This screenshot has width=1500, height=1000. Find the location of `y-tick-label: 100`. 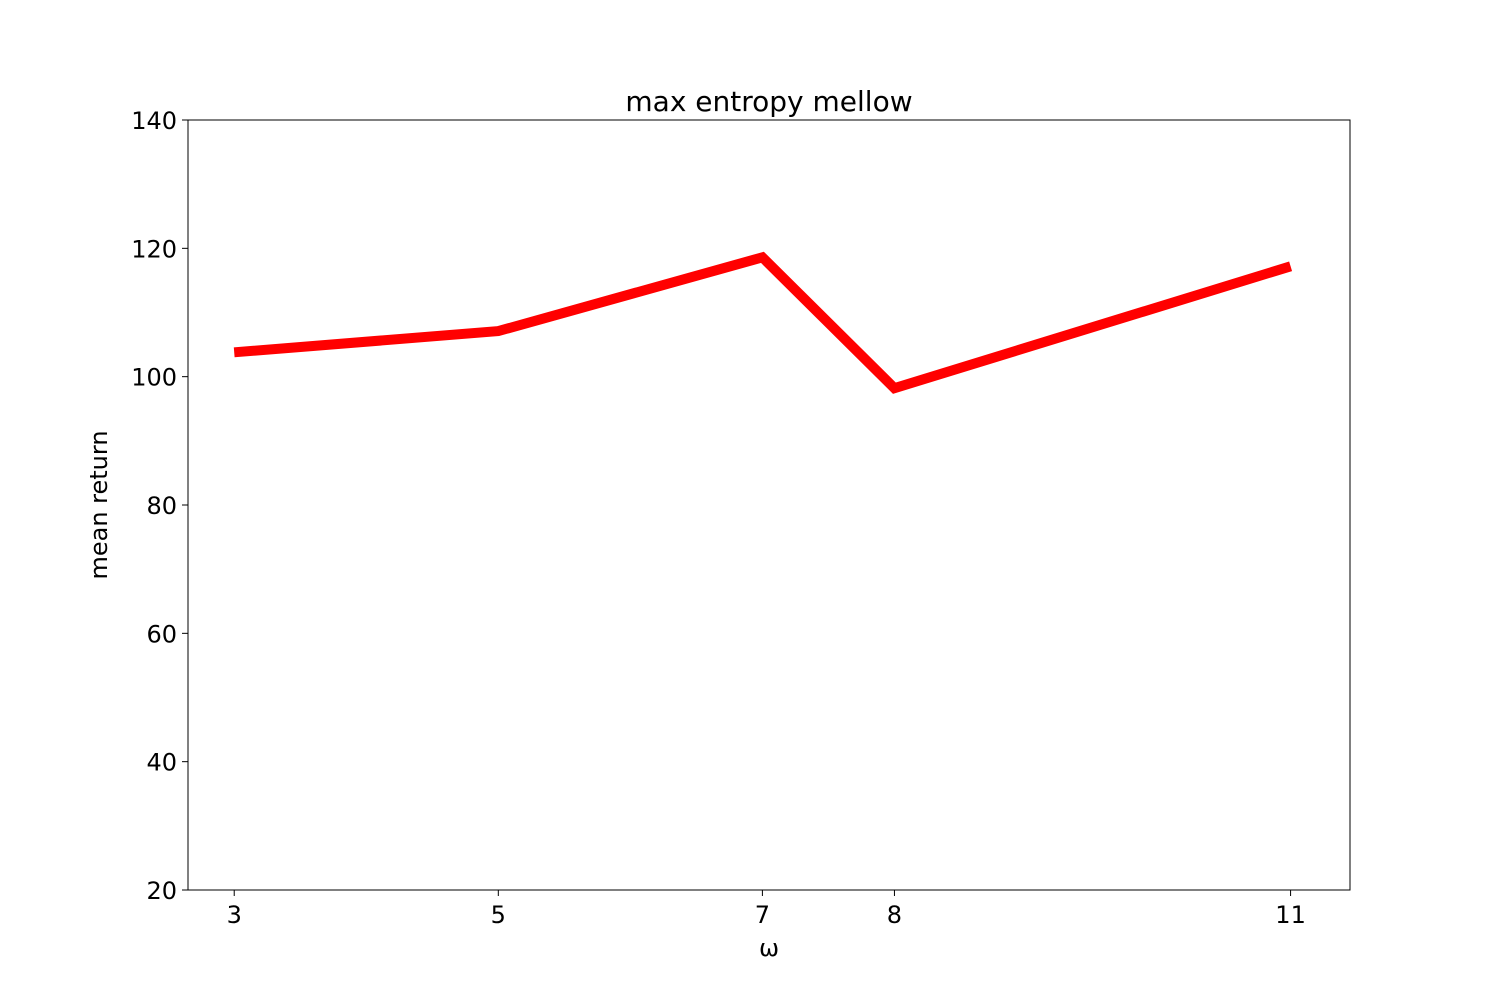

y-tick-label: 100 is located at coordinates (154, 378).